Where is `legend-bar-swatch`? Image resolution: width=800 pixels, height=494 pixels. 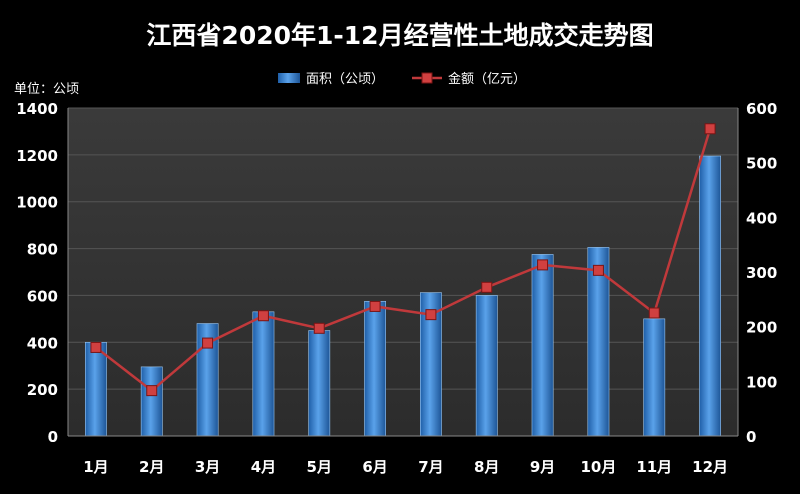 legend-bar-swatch is located at coordinates (289, 78).